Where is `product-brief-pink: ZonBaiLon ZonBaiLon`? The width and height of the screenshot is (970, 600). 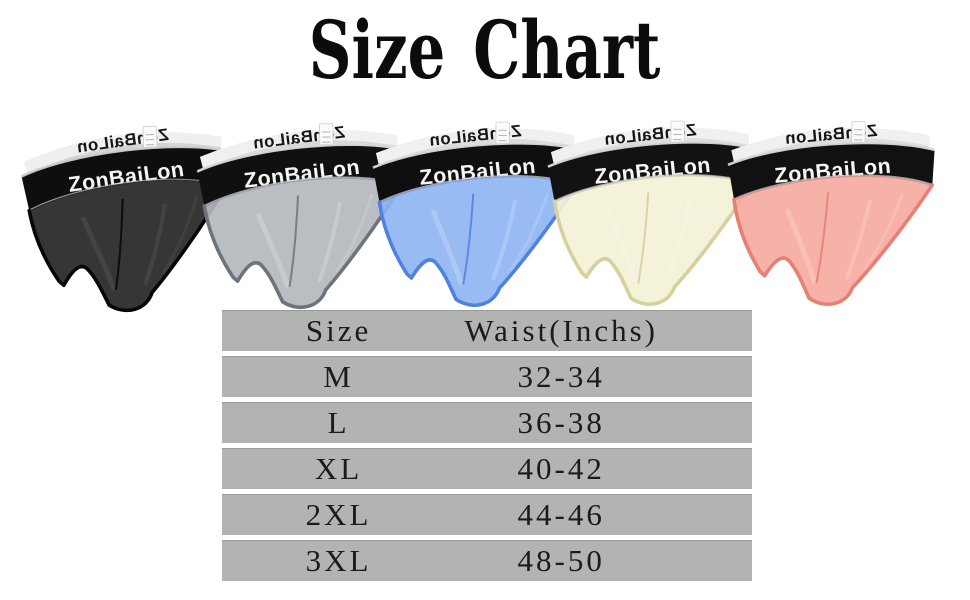
product-brief-pink: ZonBaiLon ZonBaiLon is located at coordinates (834, 208).